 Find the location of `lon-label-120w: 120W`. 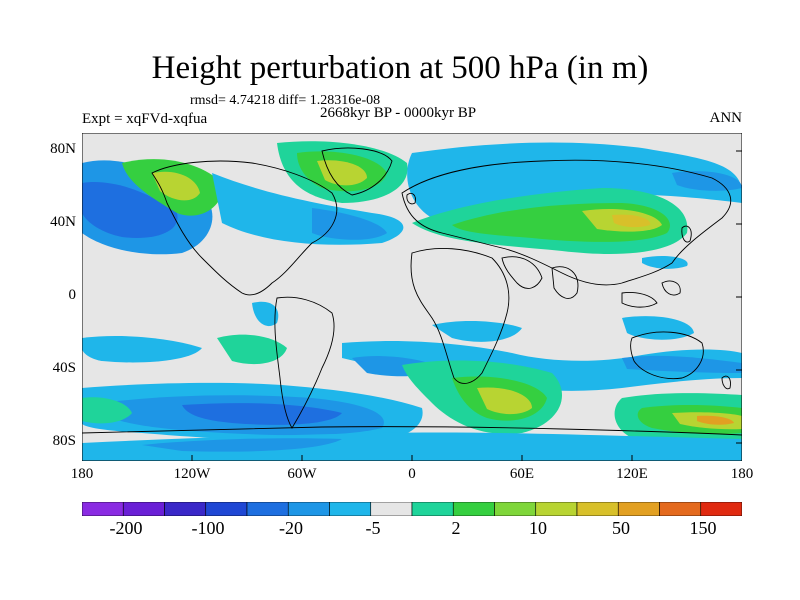

lon-label-120w: 120W is located at coordinates (192, 474).